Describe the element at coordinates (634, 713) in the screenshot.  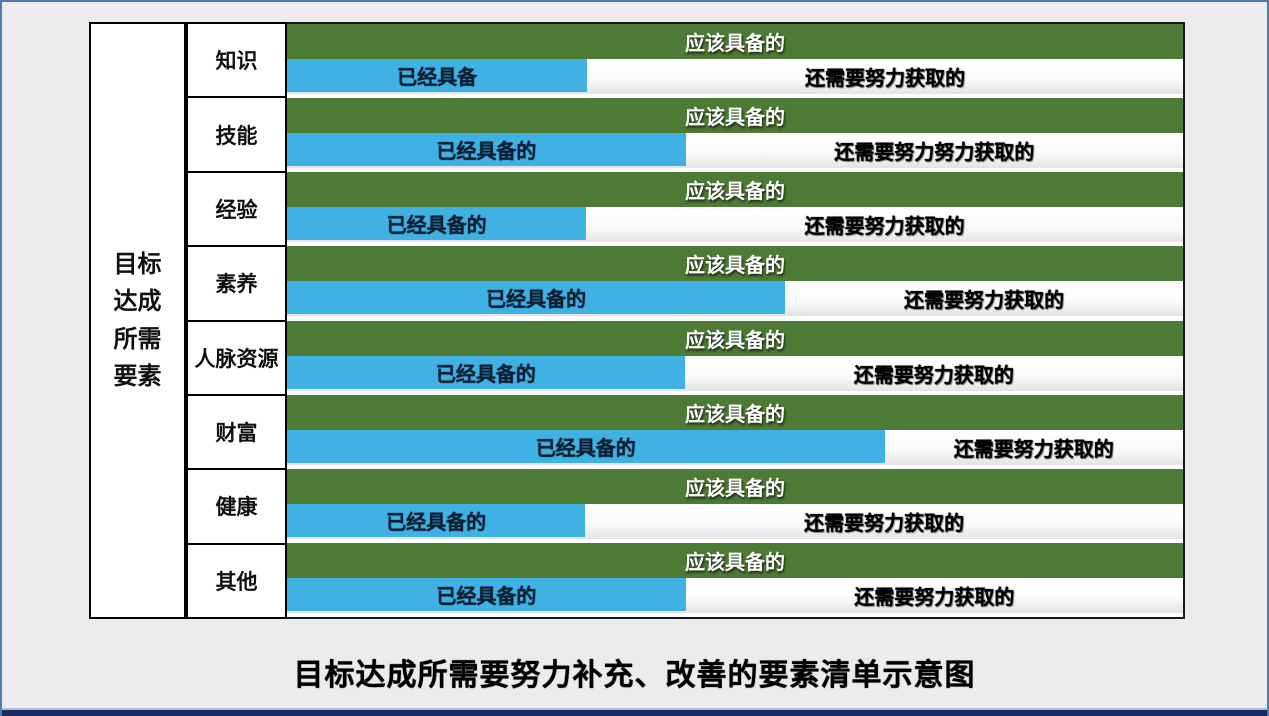
I see `bottom-accent-bar` at that location.